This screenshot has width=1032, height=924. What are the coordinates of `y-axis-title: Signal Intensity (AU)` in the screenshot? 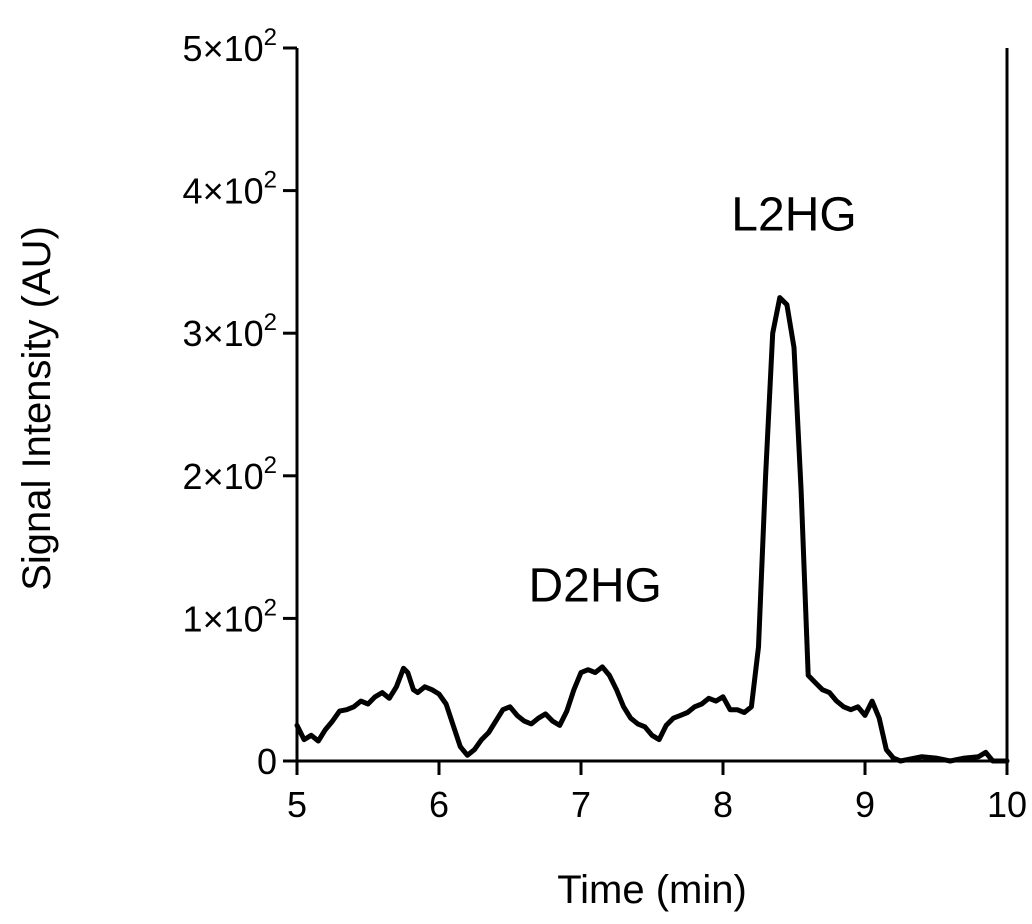 It's located at (37, 408).